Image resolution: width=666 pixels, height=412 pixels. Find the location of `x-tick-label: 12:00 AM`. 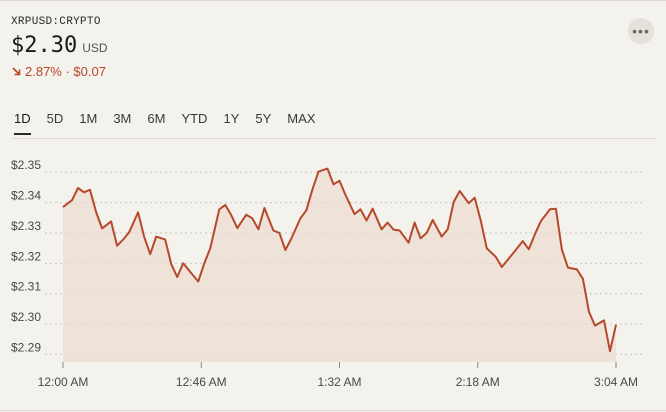

x-tick-label: 12:00 AM is located at coordinates (63, 382).